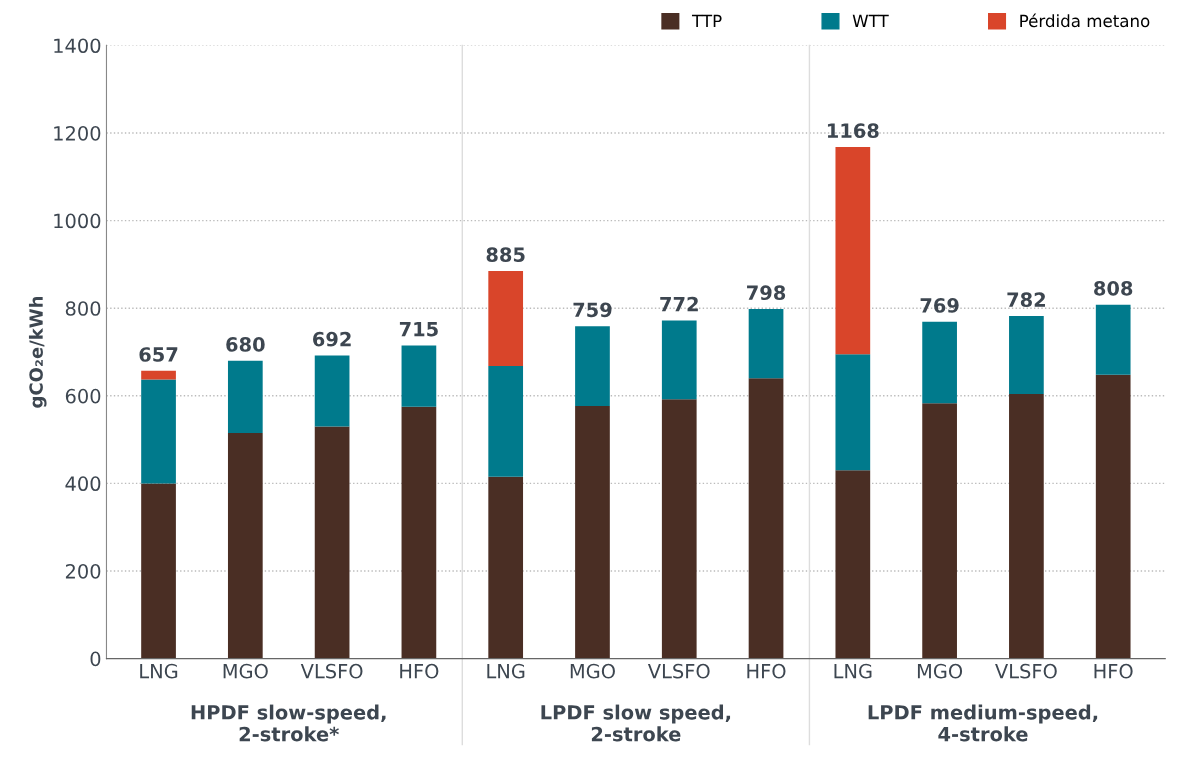  Describe the element at coordinates (766, 293) in the screenshot. I see `total-label: 798` at that location.